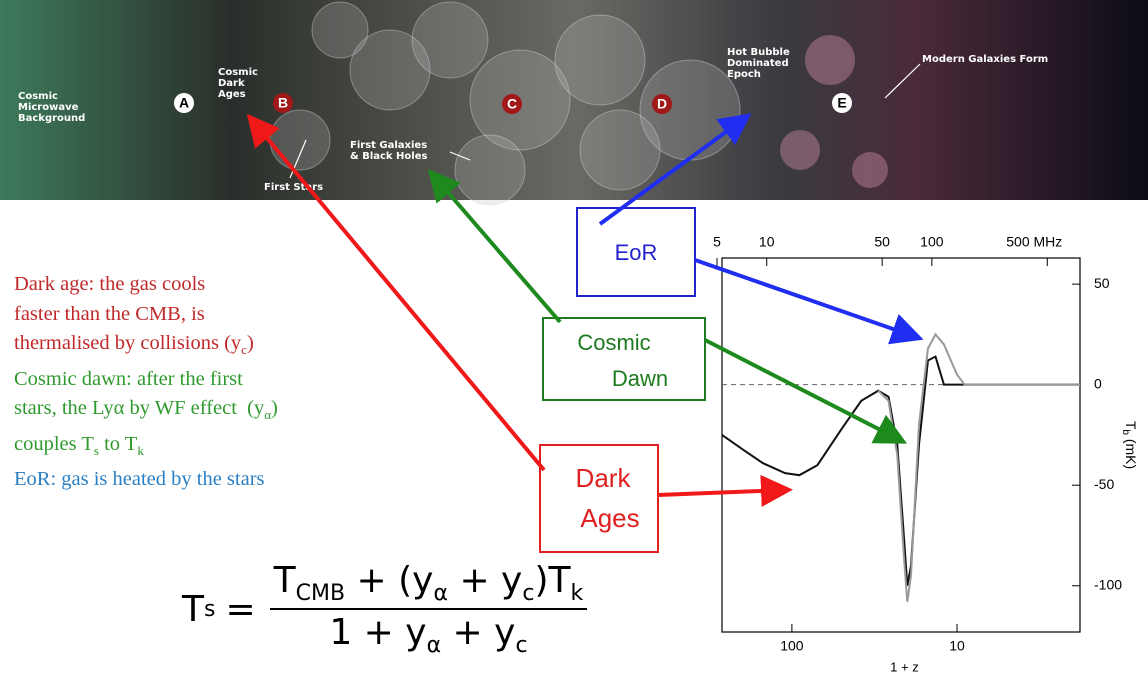 The image size is (1148, 681). I want to click on fraction: TCMB + (yα + yc)Tk 1 + yα + yc, so click(428, 609).